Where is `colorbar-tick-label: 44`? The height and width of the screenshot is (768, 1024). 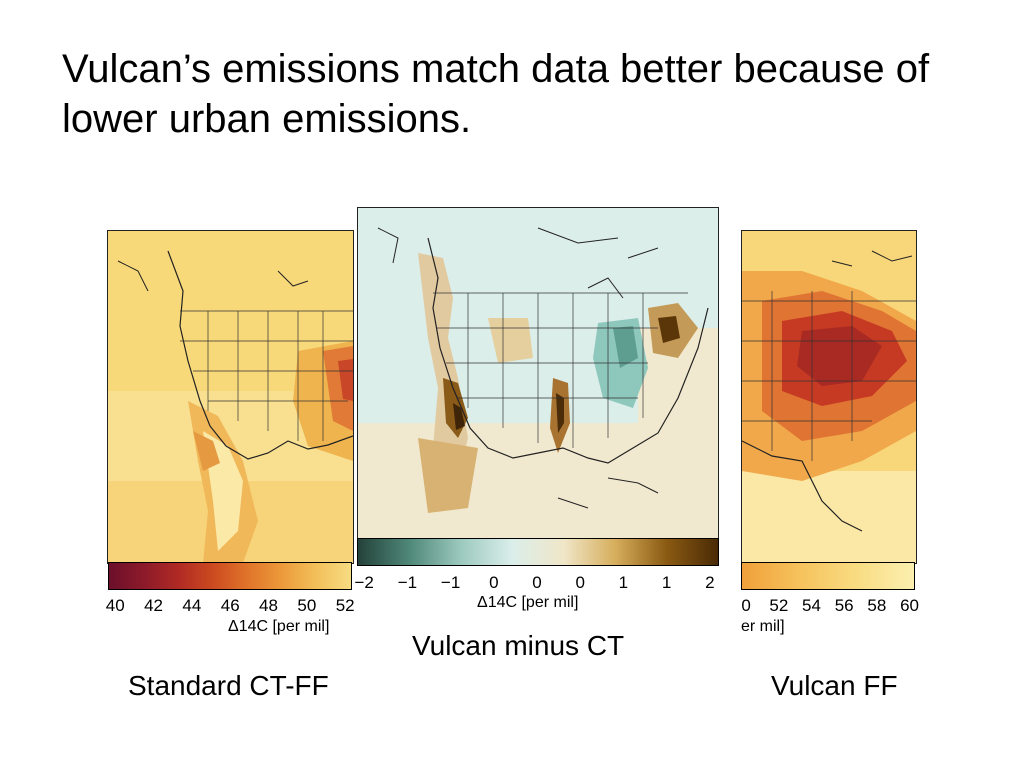
colorbar-tick-label: 44 is located at coordinates (192, 605).